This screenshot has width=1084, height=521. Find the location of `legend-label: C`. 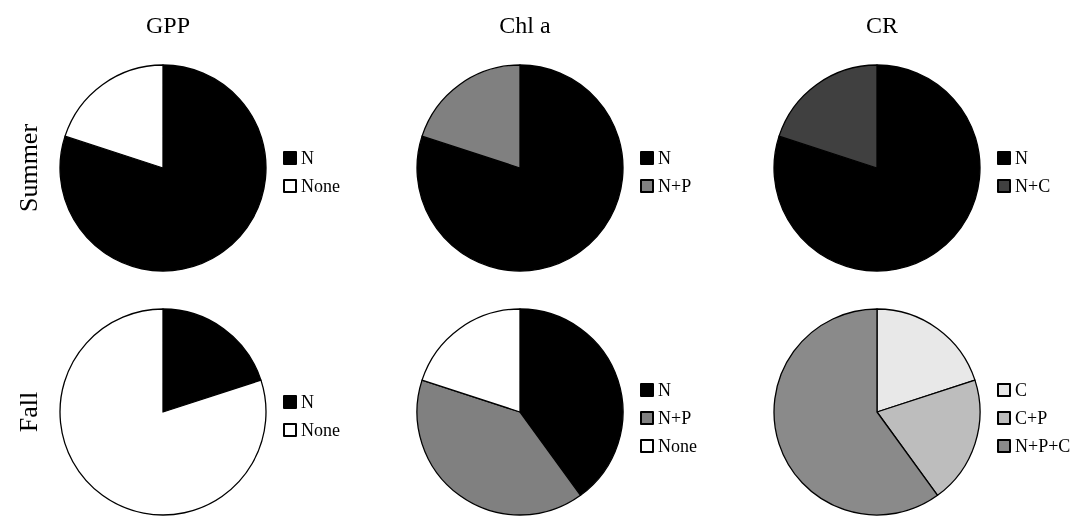

legend-label: C is located at coordinates (1021, 390).